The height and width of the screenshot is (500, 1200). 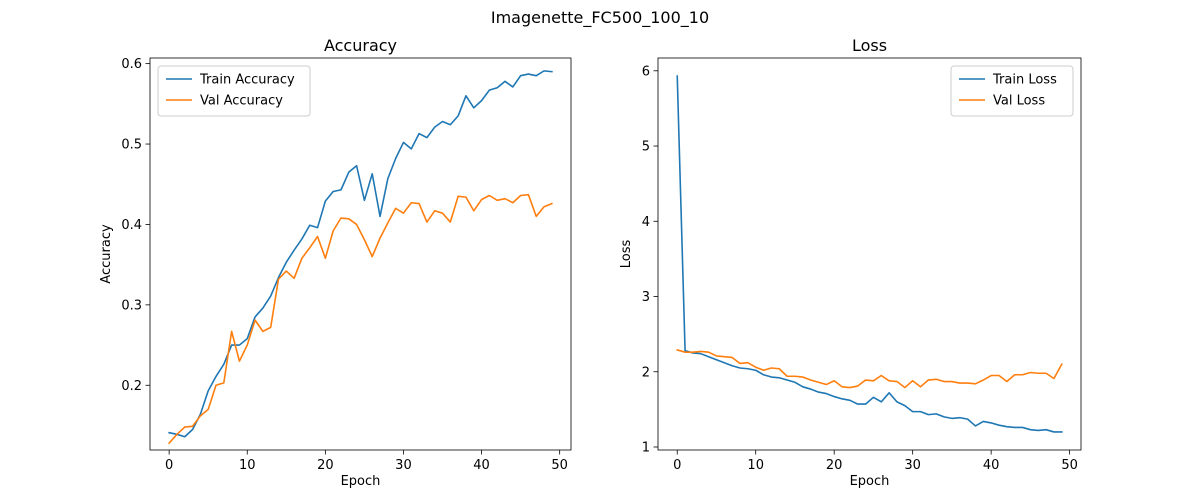 What do you see at coordinates (646, 147) in the screenshot?
I see `loss-y-tick-label: 5` at bounding box center [646, 147].